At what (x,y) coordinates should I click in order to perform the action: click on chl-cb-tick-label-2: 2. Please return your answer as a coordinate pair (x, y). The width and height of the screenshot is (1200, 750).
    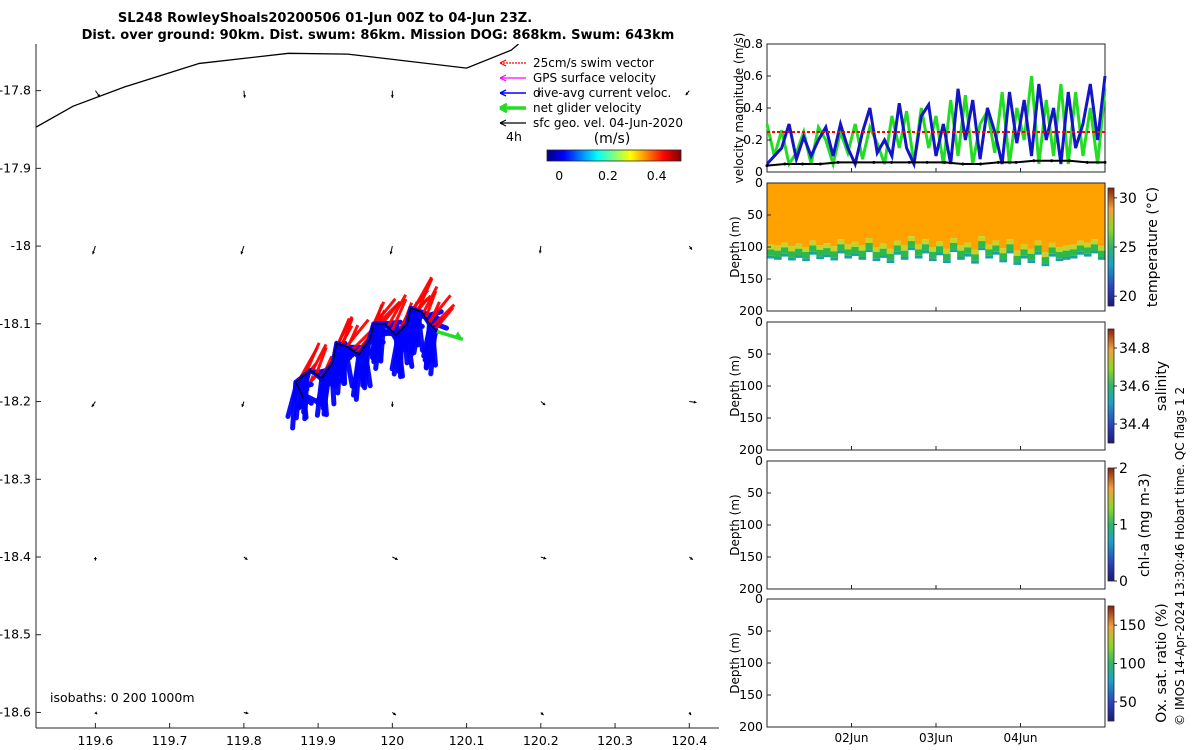
    Looking at the image, I should click on (1123, 469).